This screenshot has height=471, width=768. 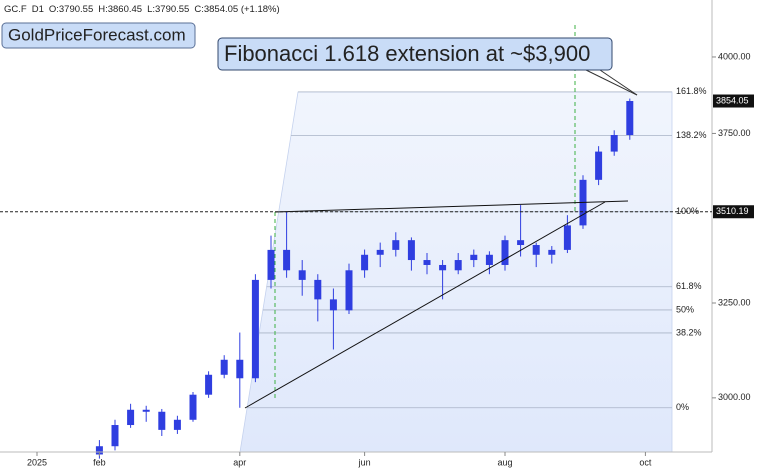 I want to click on header-item: O:3790.55, so click(x=71, y=9).